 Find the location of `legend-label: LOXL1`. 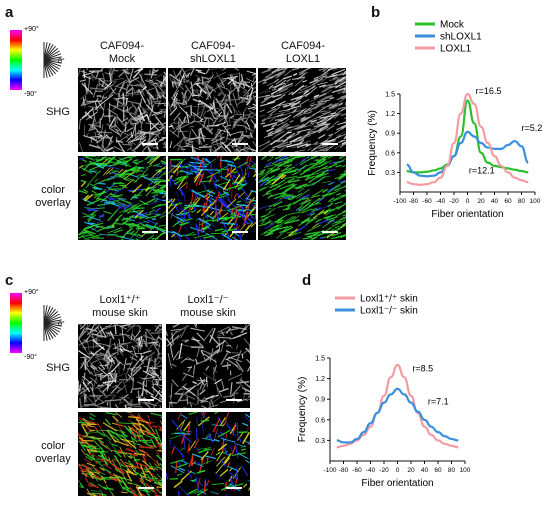

legend-label: LOXL1 is located at coordinates (456, 49).